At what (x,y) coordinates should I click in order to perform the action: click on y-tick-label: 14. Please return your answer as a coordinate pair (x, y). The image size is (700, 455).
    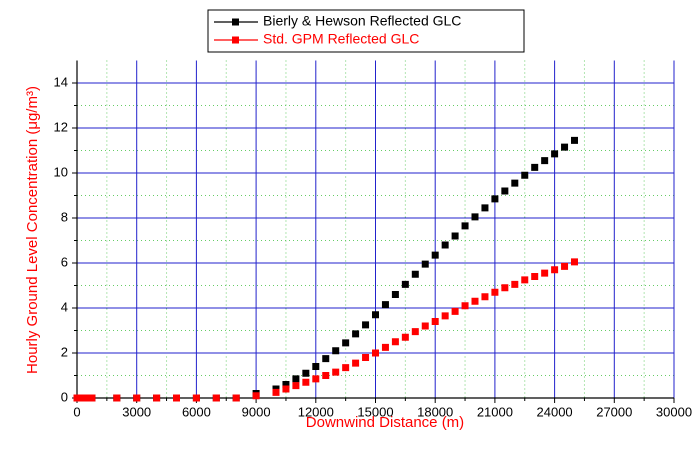
    Looking at the image, I should click on (61, 81).